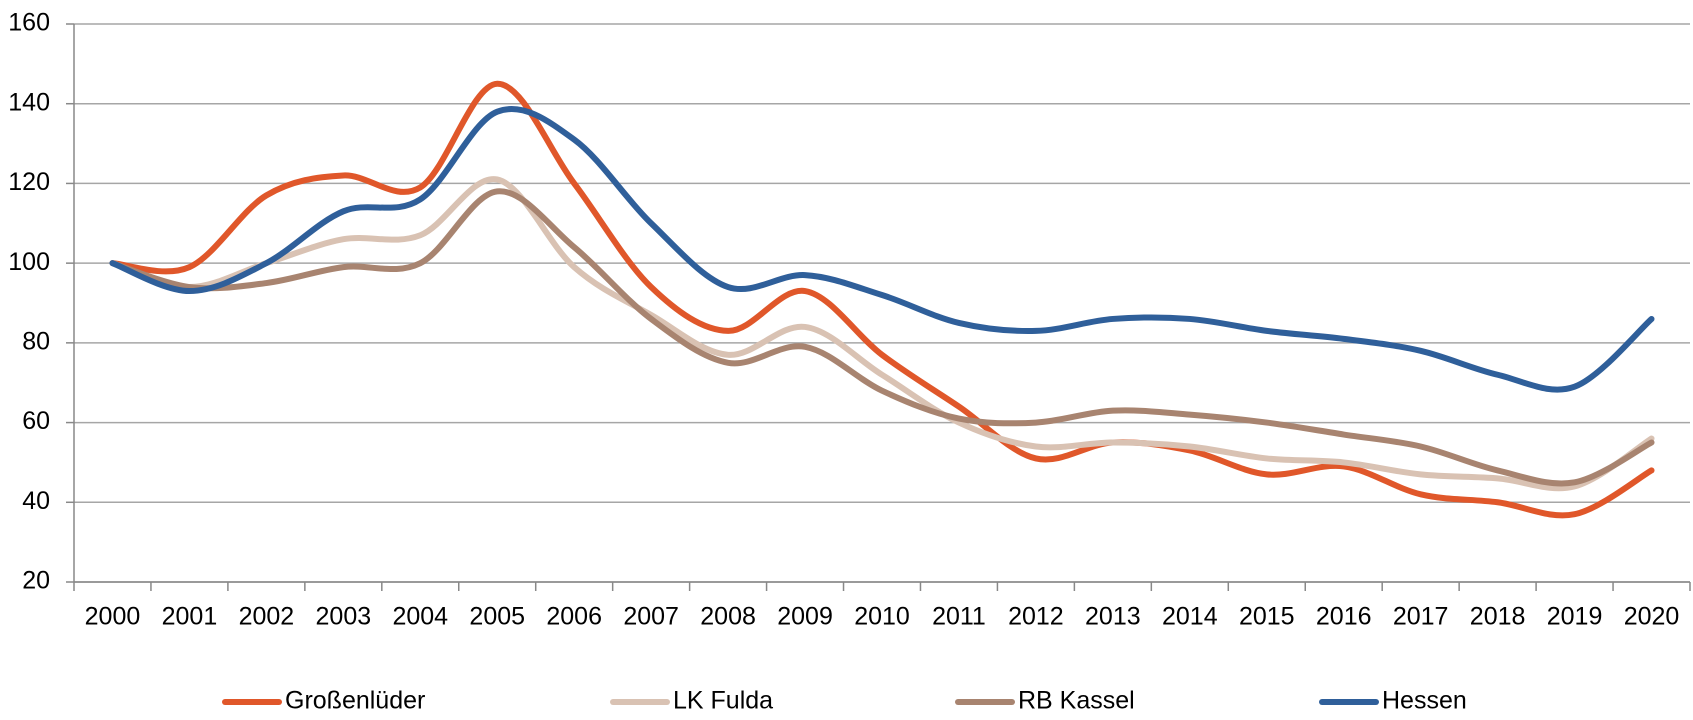 This screenshot has width=1693, height=720. I want to click on x-tick-label: 2013, so click(1113, 617).